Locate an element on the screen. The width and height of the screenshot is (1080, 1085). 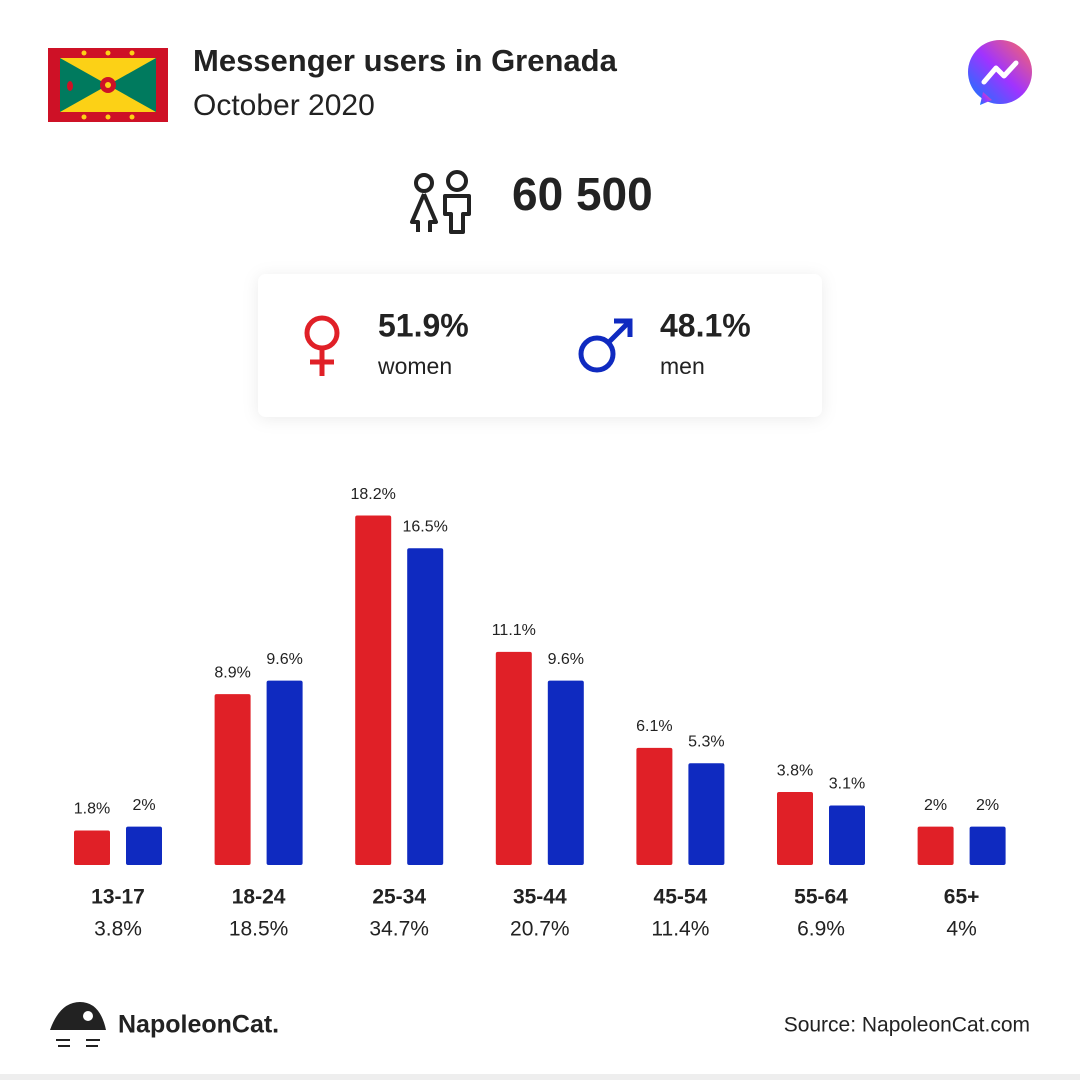
value-label: 3.1% is located at coordinates (847, 784).